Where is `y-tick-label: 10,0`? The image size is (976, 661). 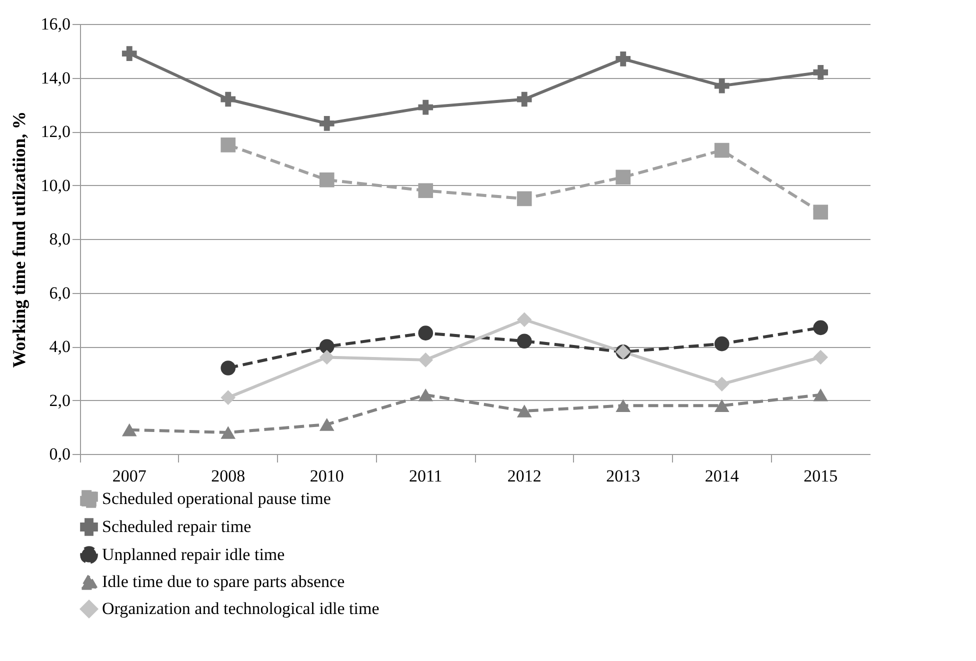
y-tick-label: 10,0 is located at coordinates (55, 185).